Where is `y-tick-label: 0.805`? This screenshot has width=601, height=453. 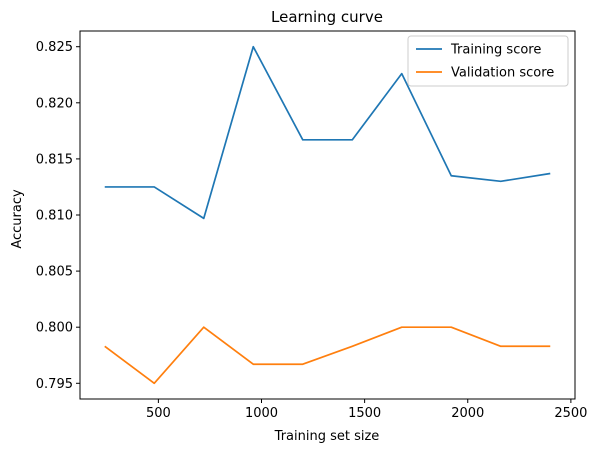
y-tick-label: 0.805 is located at coordinates (54, 272).